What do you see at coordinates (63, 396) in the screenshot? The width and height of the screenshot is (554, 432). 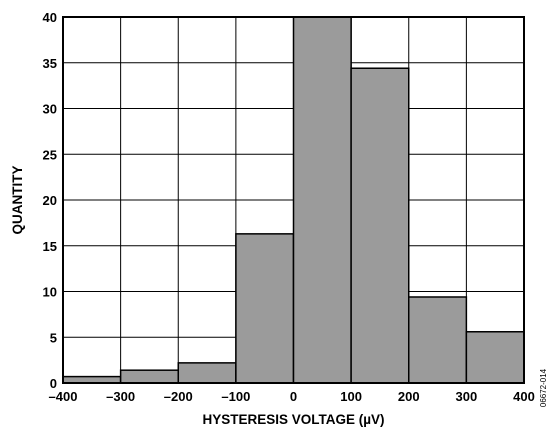 I see `x-tick-label: –400` at bounding box center [63, 396].